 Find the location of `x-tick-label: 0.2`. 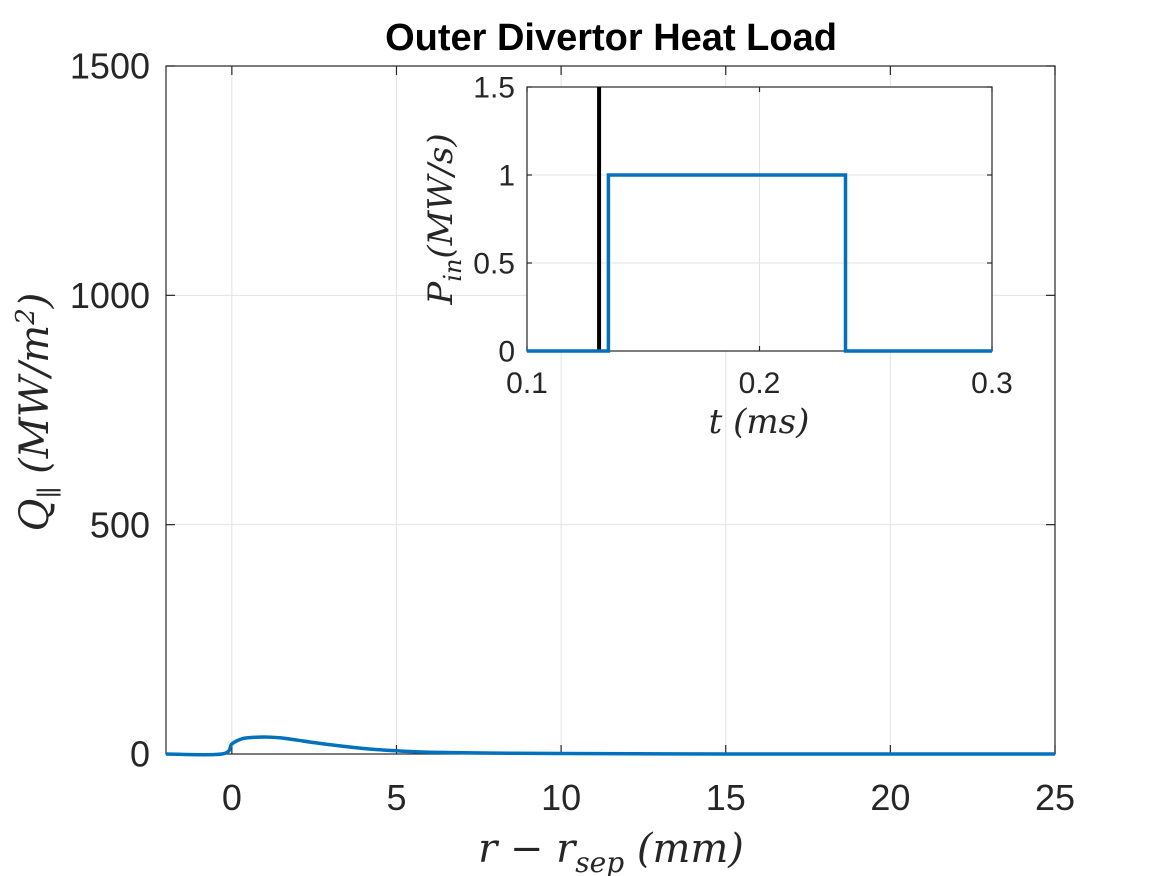

x-tick-label: 0.2 is located at coordinates (760, 383).